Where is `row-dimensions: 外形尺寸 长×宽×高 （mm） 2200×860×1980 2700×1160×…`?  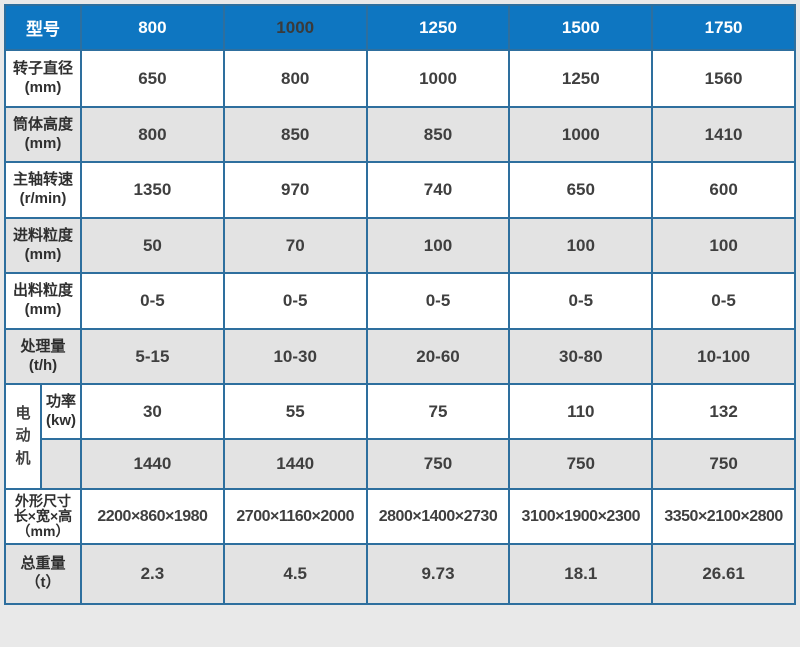
row-dimensions: 外形尺寸 长×宽×高 （mm） 2200×860×1980 2700×1160×… is located at coordinates (400, 516).